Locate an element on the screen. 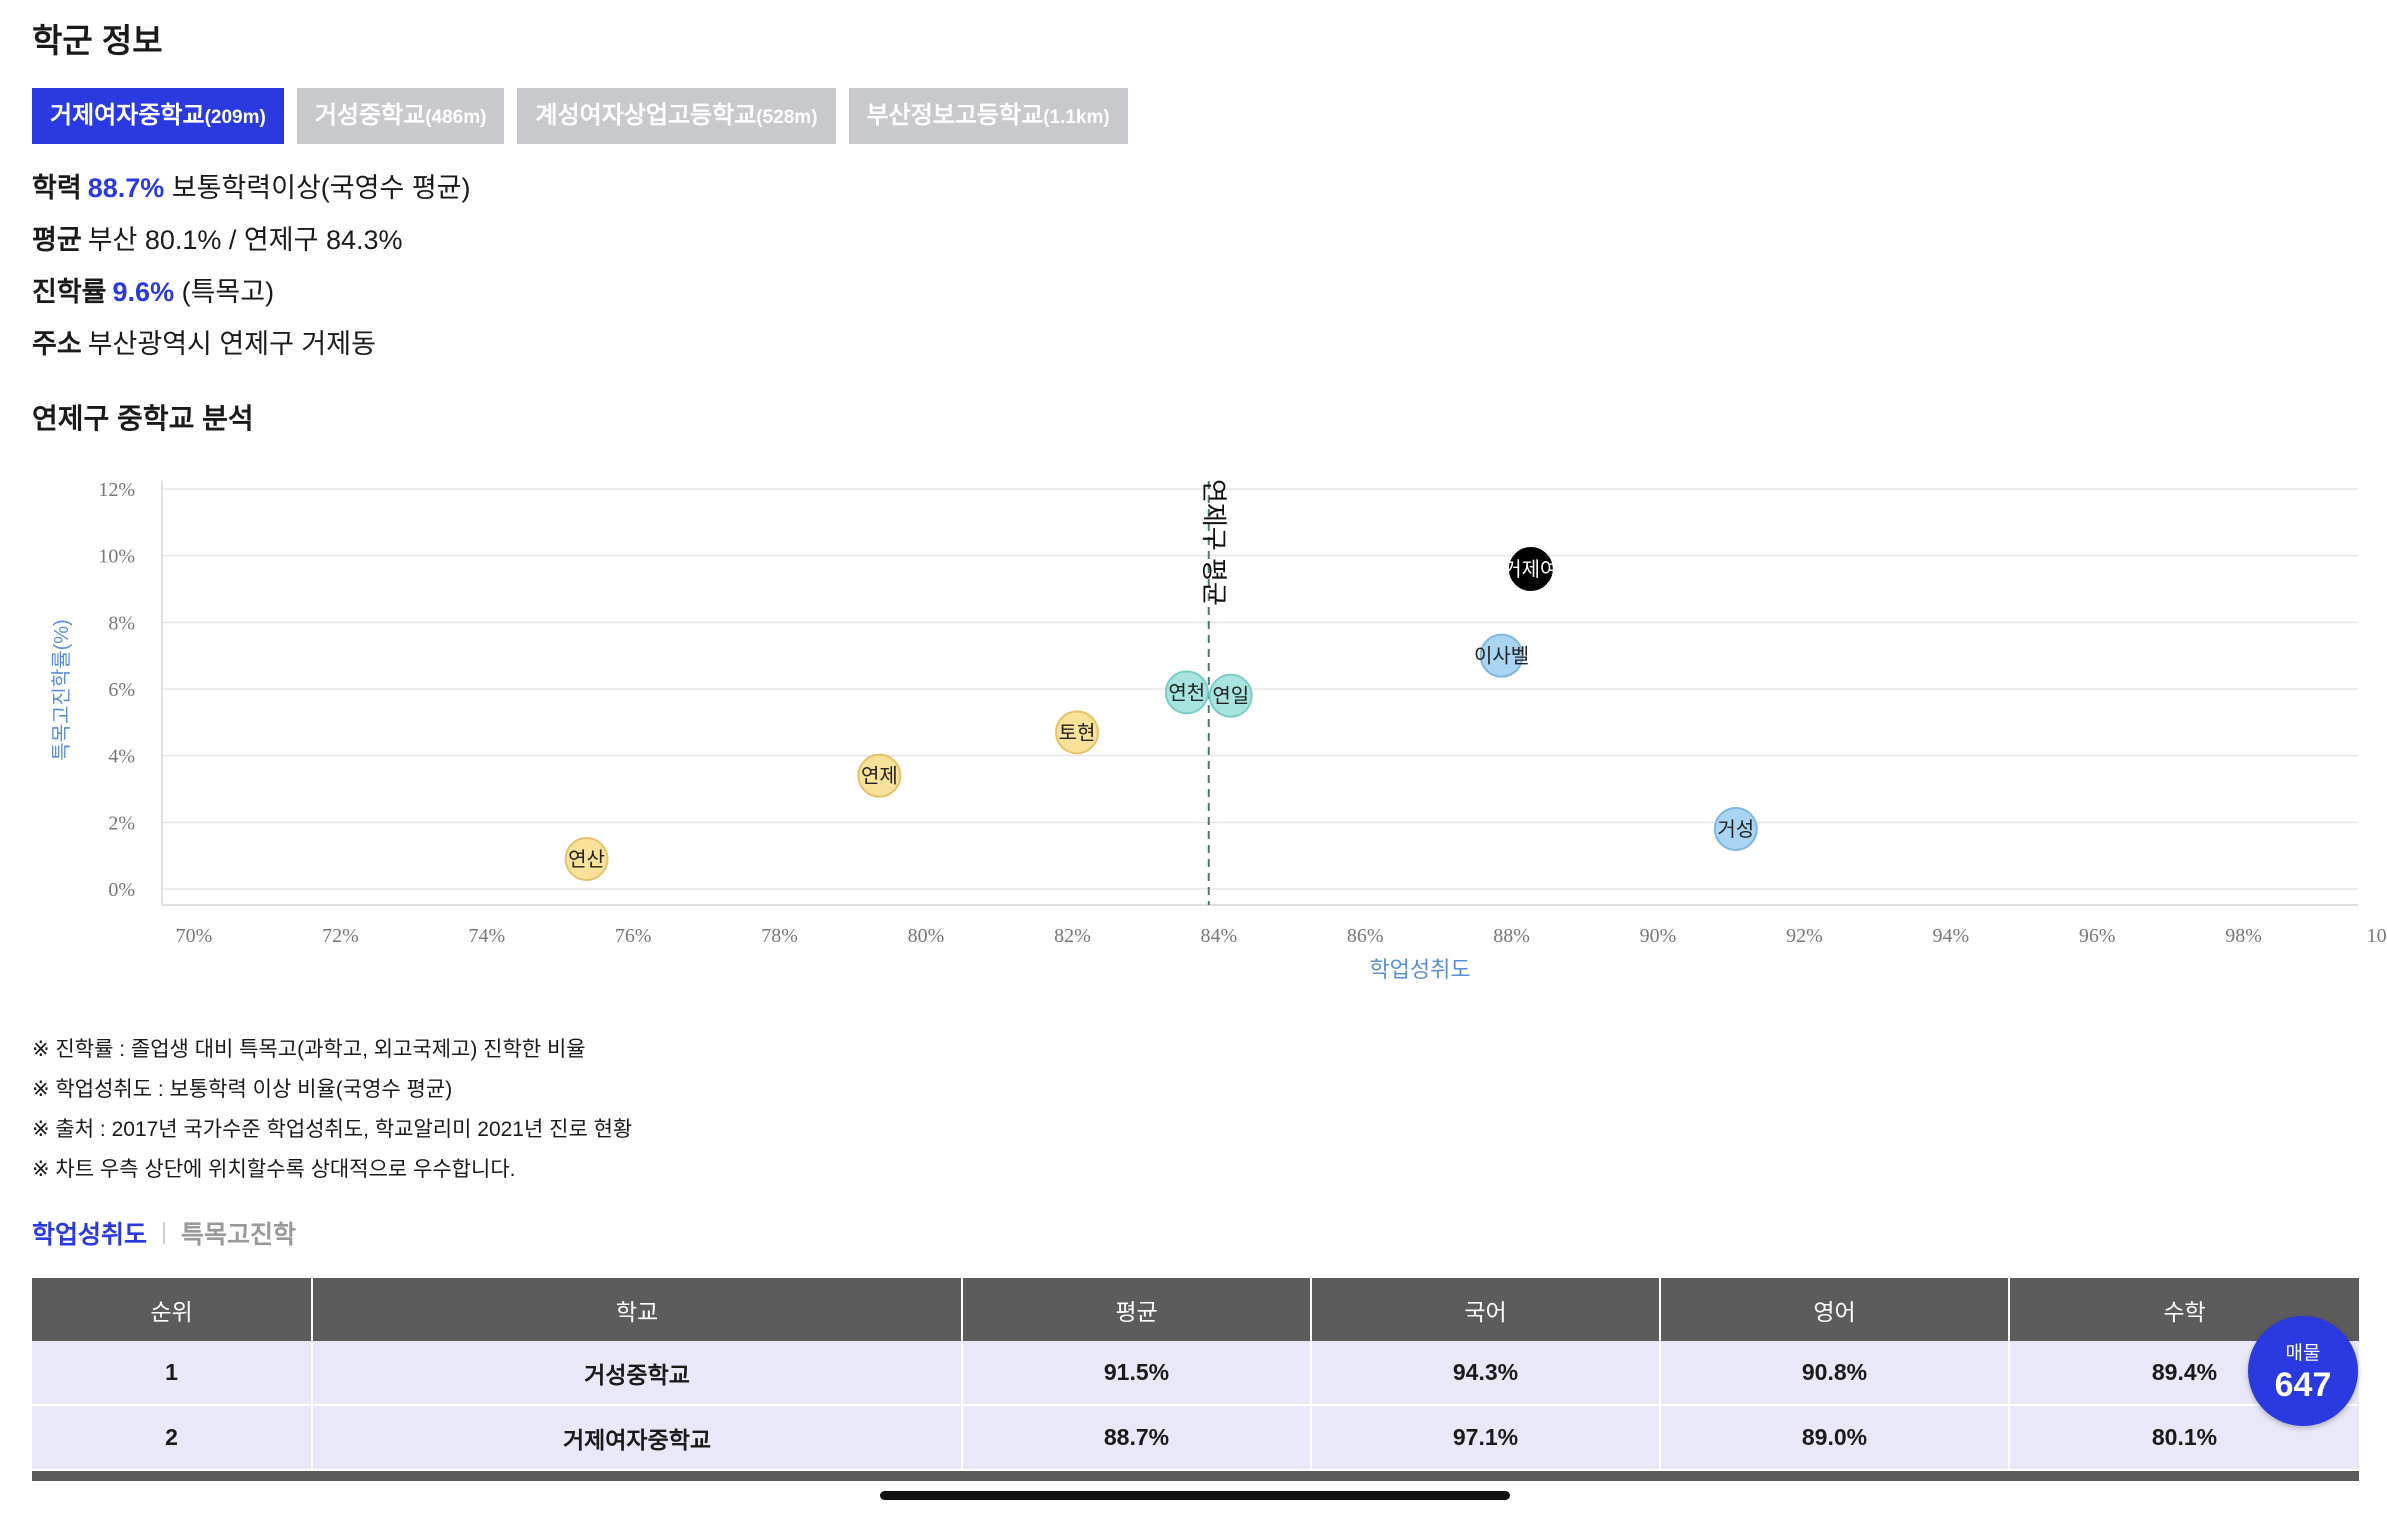 The image size is (2387, 1514). point-label: 연산 is located at coordinates (586, 859).